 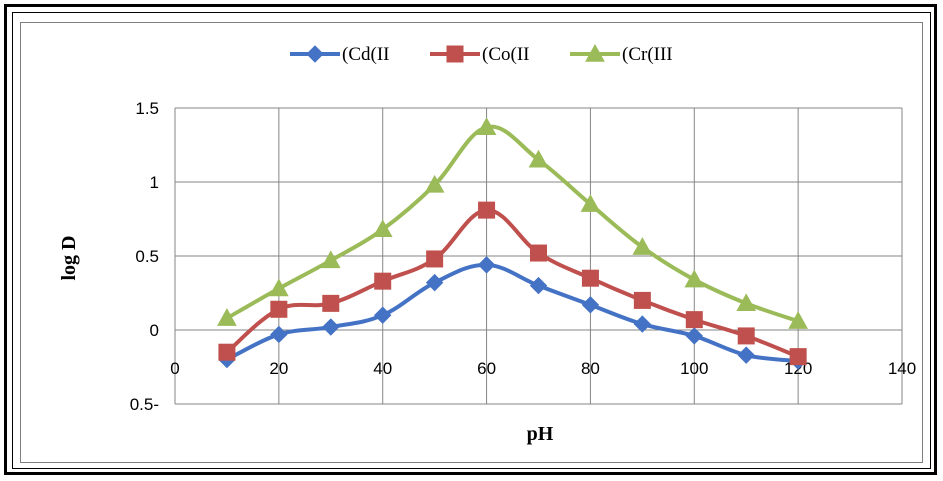 I want to click on x-tick-label: 60, so click(x=486, y=368).